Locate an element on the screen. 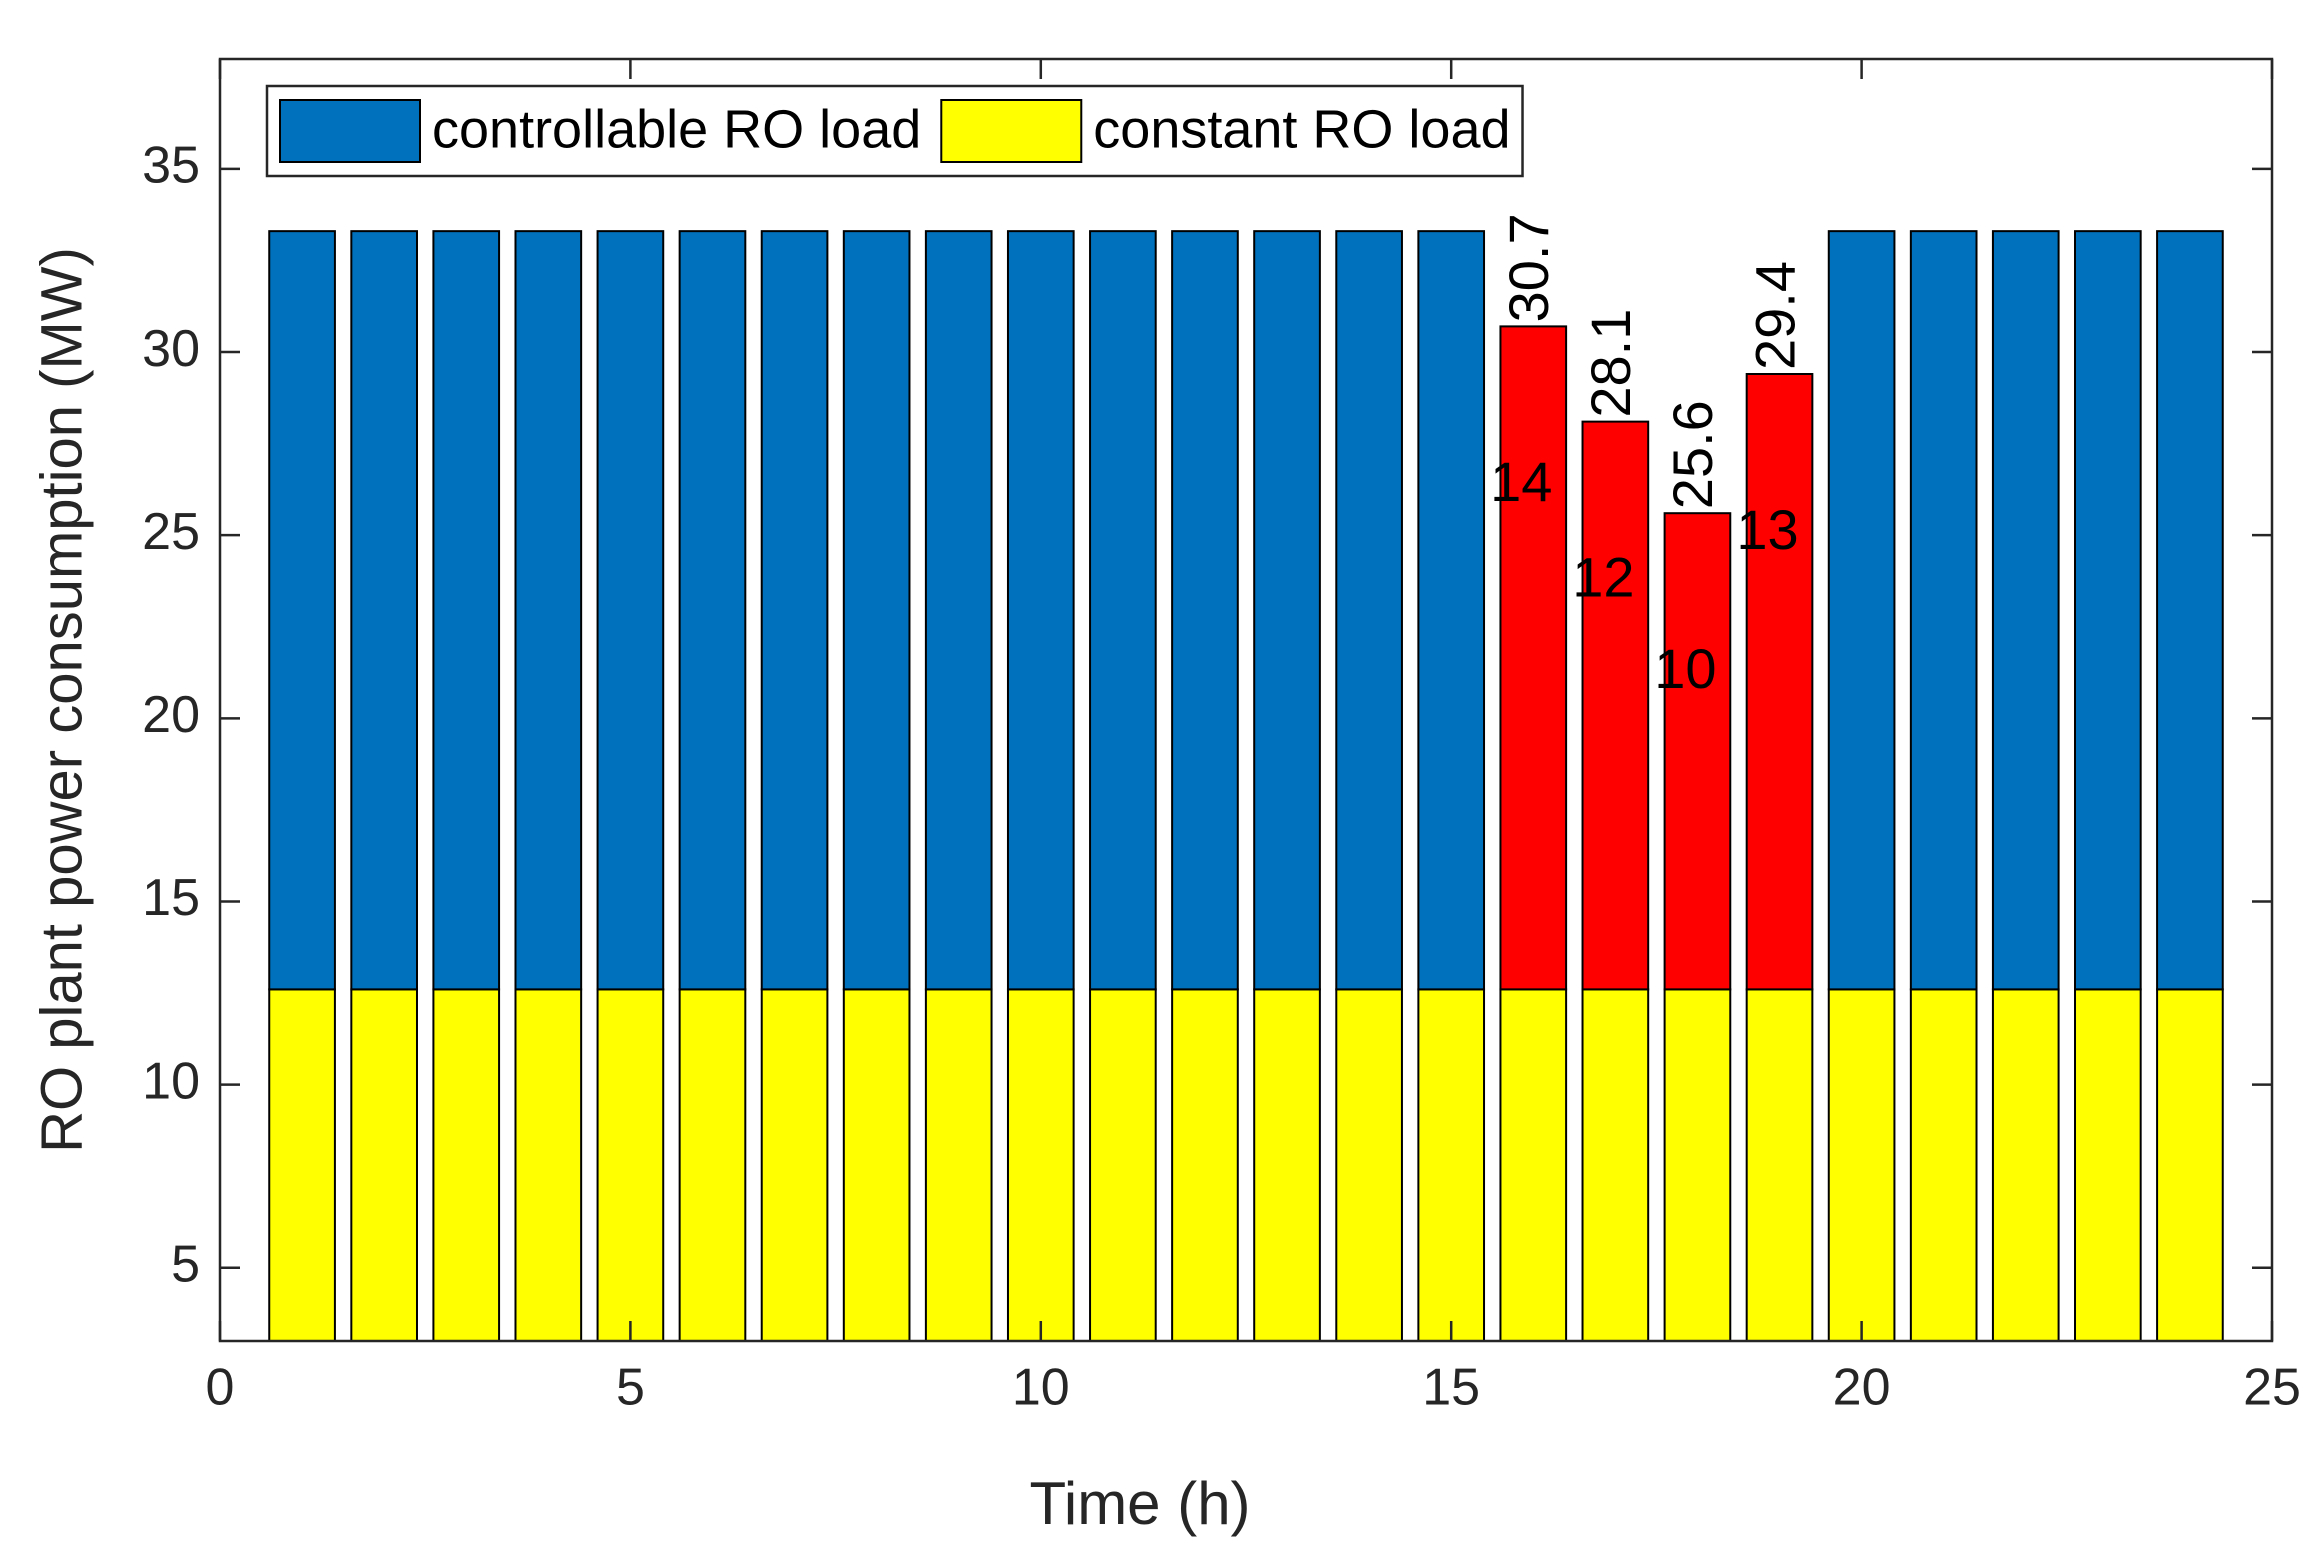 The image size is (2308, 1566). total-label: 29.4 is located at coordinates (1774, 315).